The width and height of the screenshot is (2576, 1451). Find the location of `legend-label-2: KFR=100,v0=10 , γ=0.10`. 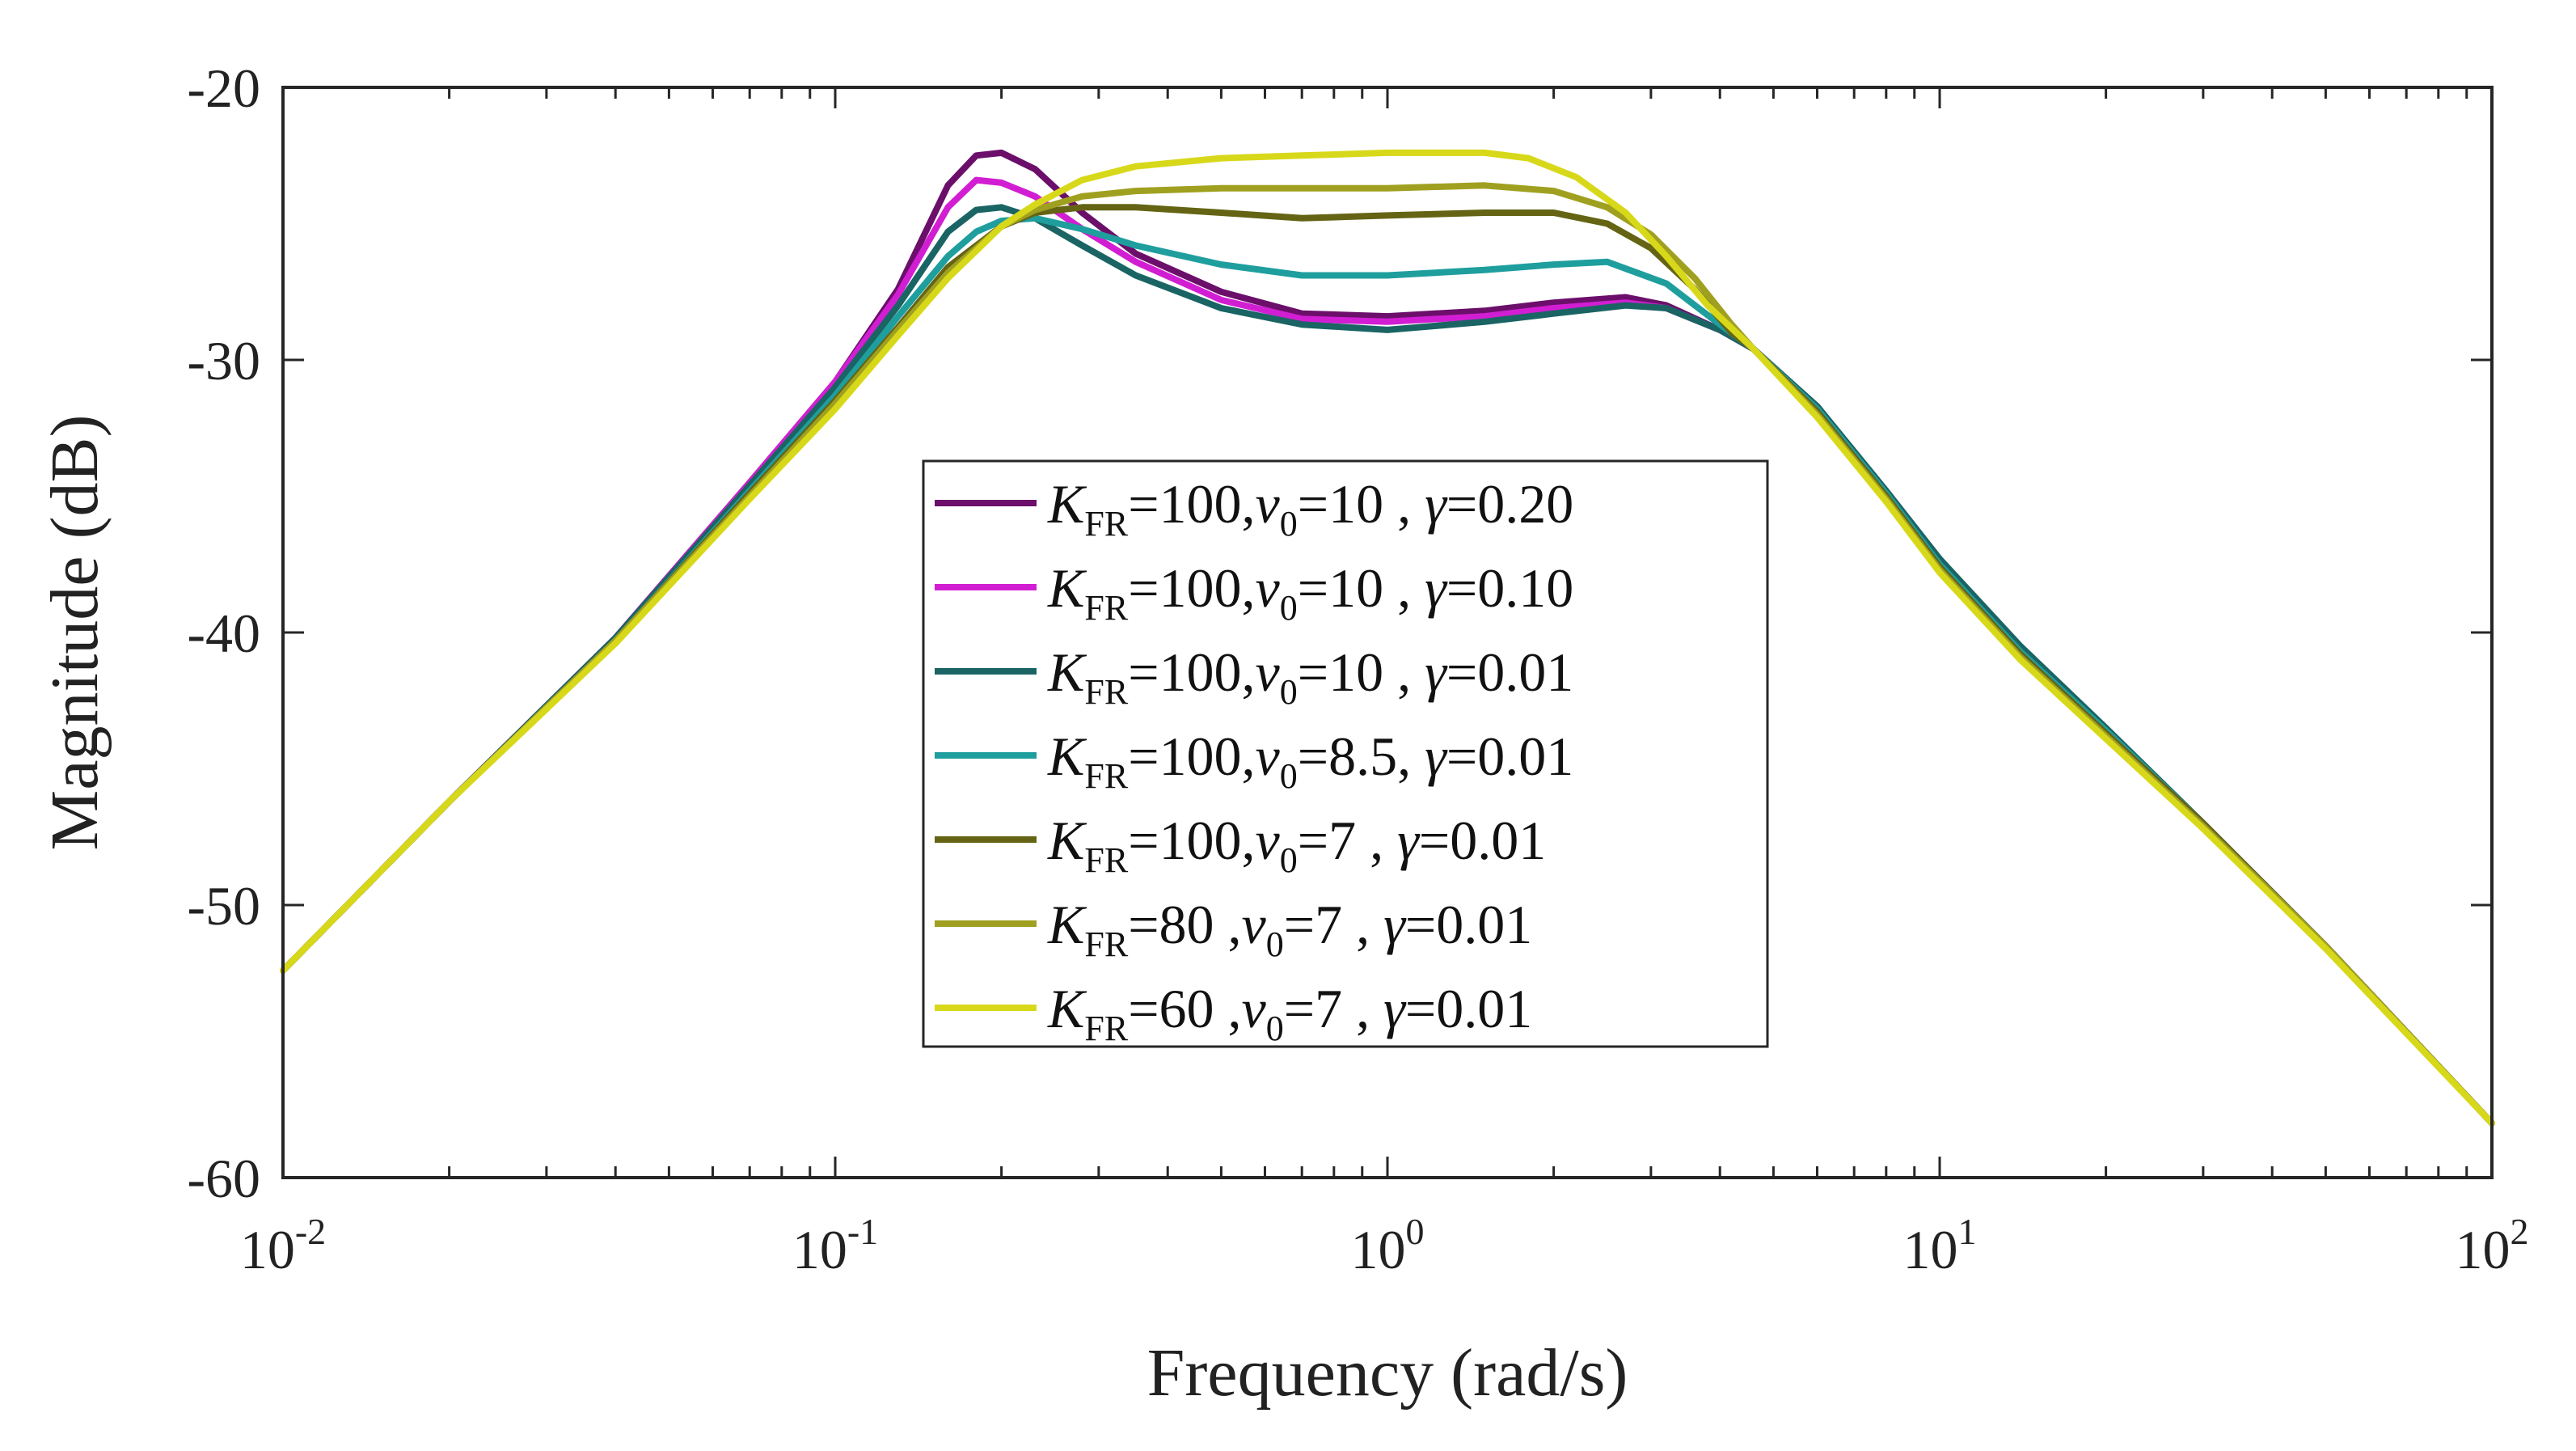

legend-label-2: KFR=100,v0=10 , γ=0.10 is located at coordinates (1310, 592).